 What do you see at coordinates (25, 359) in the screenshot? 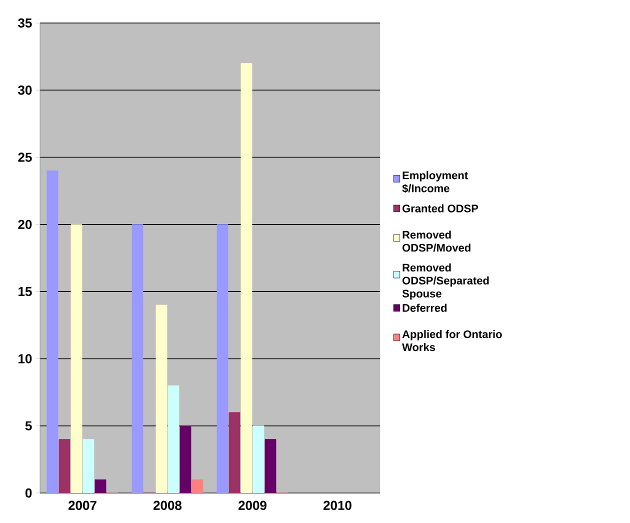
I see `y-tick-label: 10` at bounding box center [25, 359].